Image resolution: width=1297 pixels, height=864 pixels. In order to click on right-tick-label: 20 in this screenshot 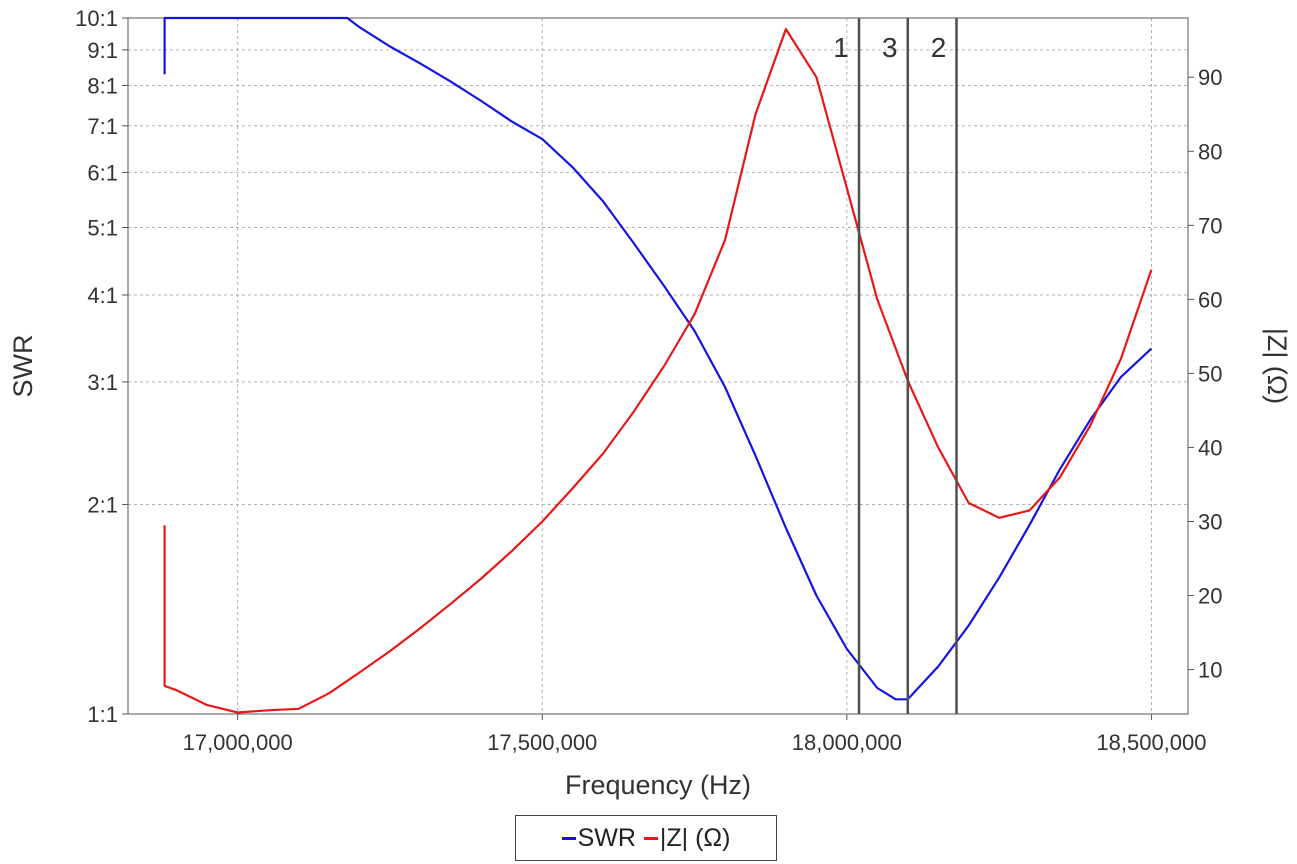, I will do `click(1210, 596)`.